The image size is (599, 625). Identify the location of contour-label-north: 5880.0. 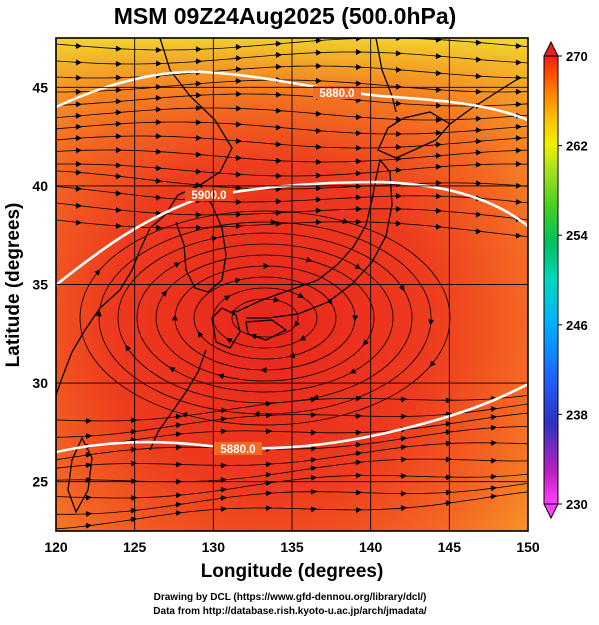
(336, 94).